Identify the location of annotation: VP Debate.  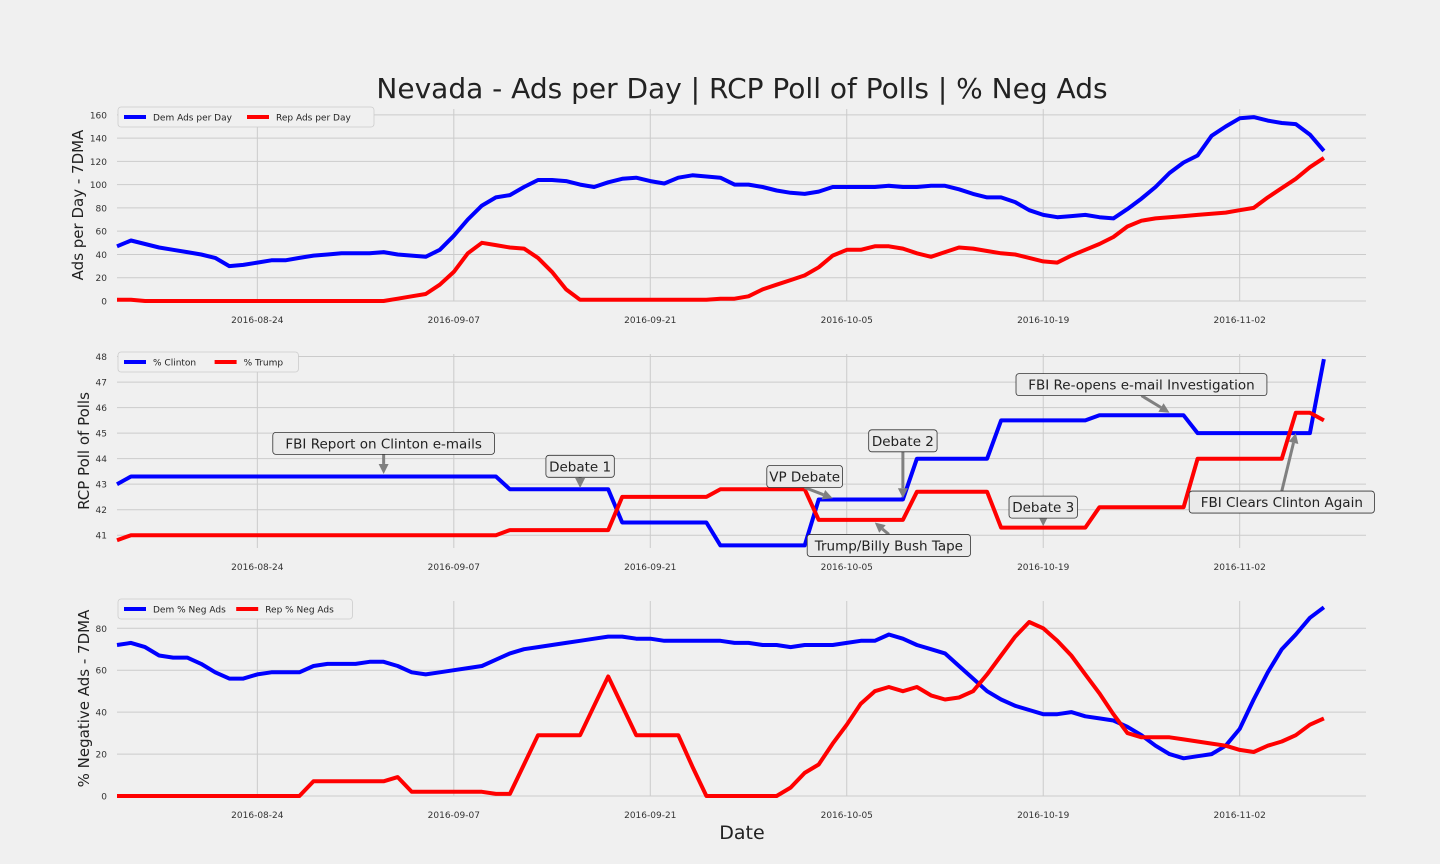
(804, 482).